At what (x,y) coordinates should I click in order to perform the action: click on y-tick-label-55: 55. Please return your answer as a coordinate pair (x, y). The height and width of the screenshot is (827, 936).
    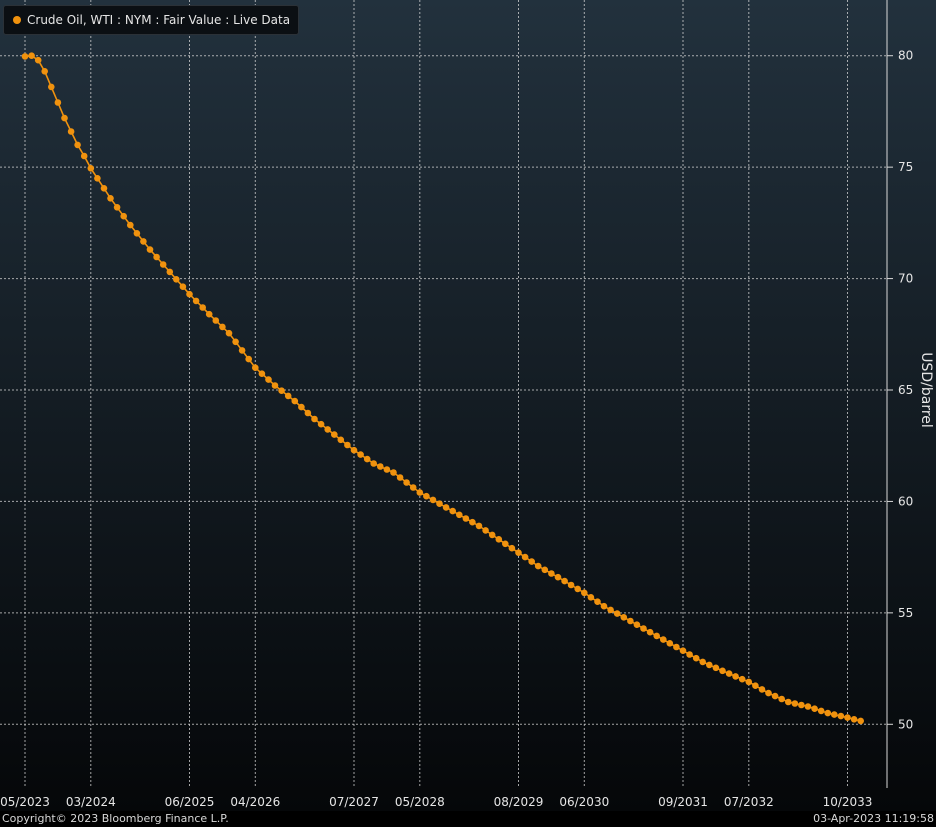
    Looking at the image, I should click on (905, 613).